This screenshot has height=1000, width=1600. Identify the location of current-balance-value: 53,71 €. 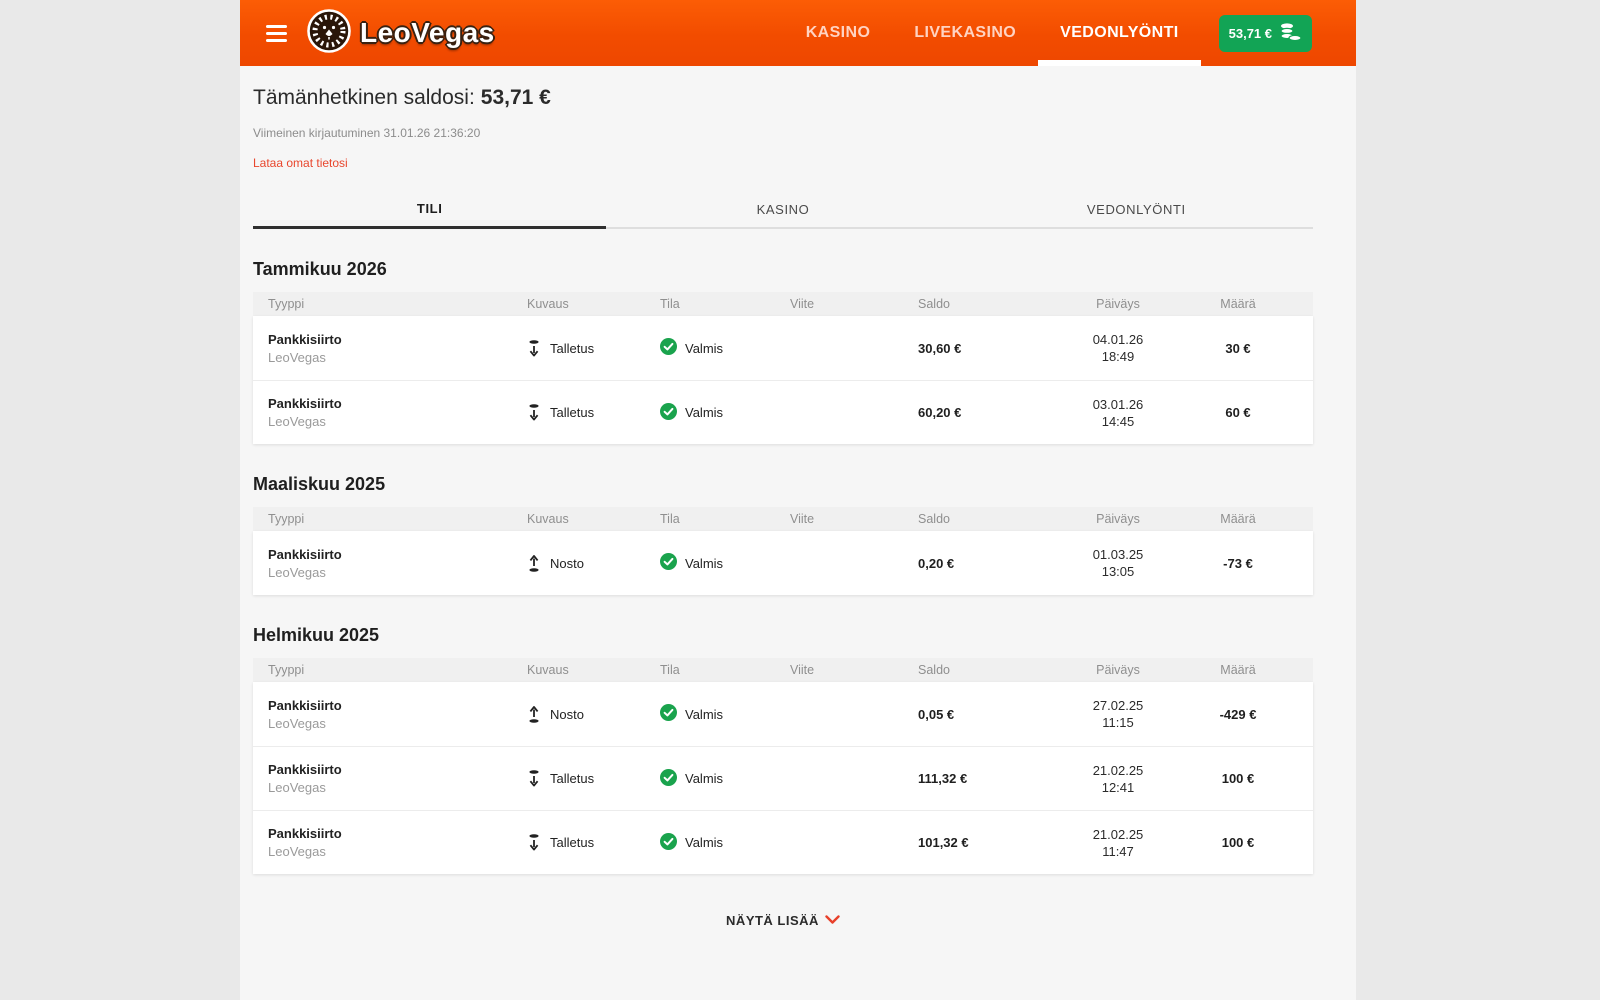
(515, 97).